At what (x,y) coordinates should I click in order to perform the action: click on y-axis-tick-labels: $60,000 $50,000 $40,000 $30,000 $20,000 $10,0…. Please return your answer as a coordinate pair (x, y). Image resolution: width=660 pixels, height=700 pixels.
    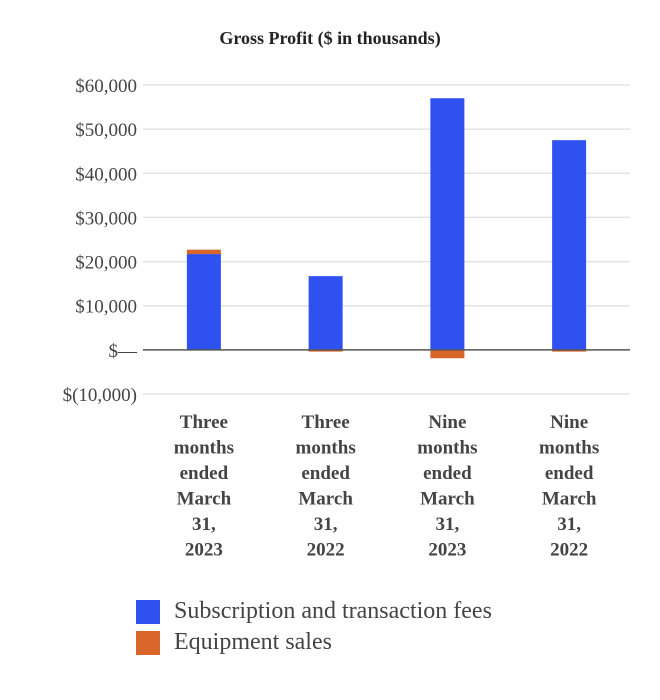
    Looking at the image, I should click on (100, 241).